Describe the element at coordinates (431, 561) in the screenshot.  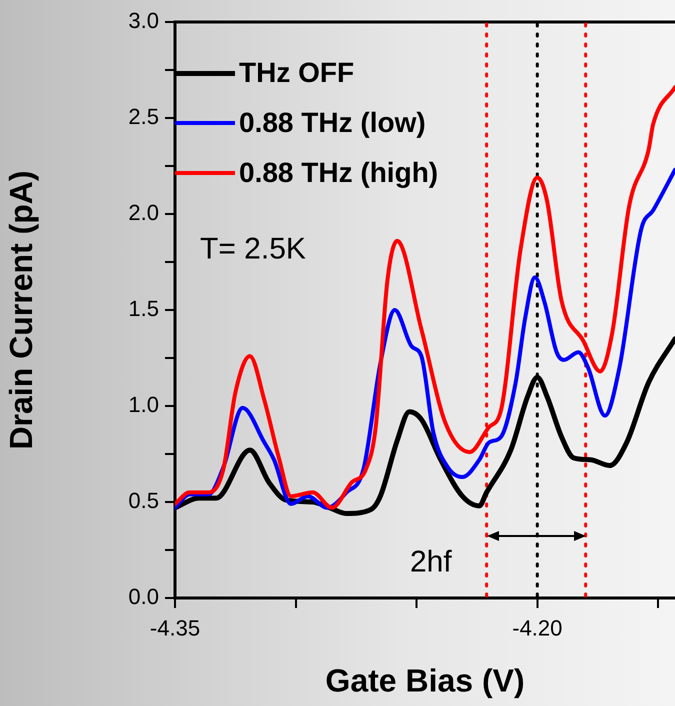
I see `annotation: 2hf` at that location.